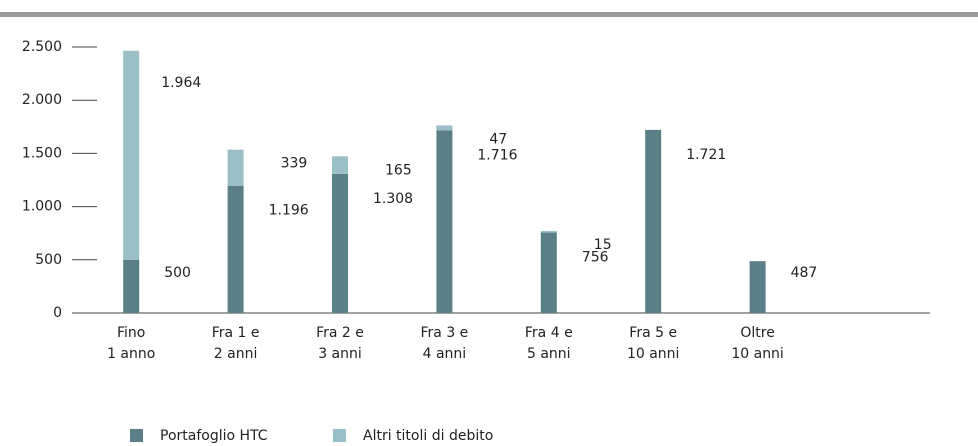 Image resolution: width=978 pixels, height=446 pixels. Describe the element at coordinates (498, 139) in the screenshot. I see `value-label: 47` at that location.